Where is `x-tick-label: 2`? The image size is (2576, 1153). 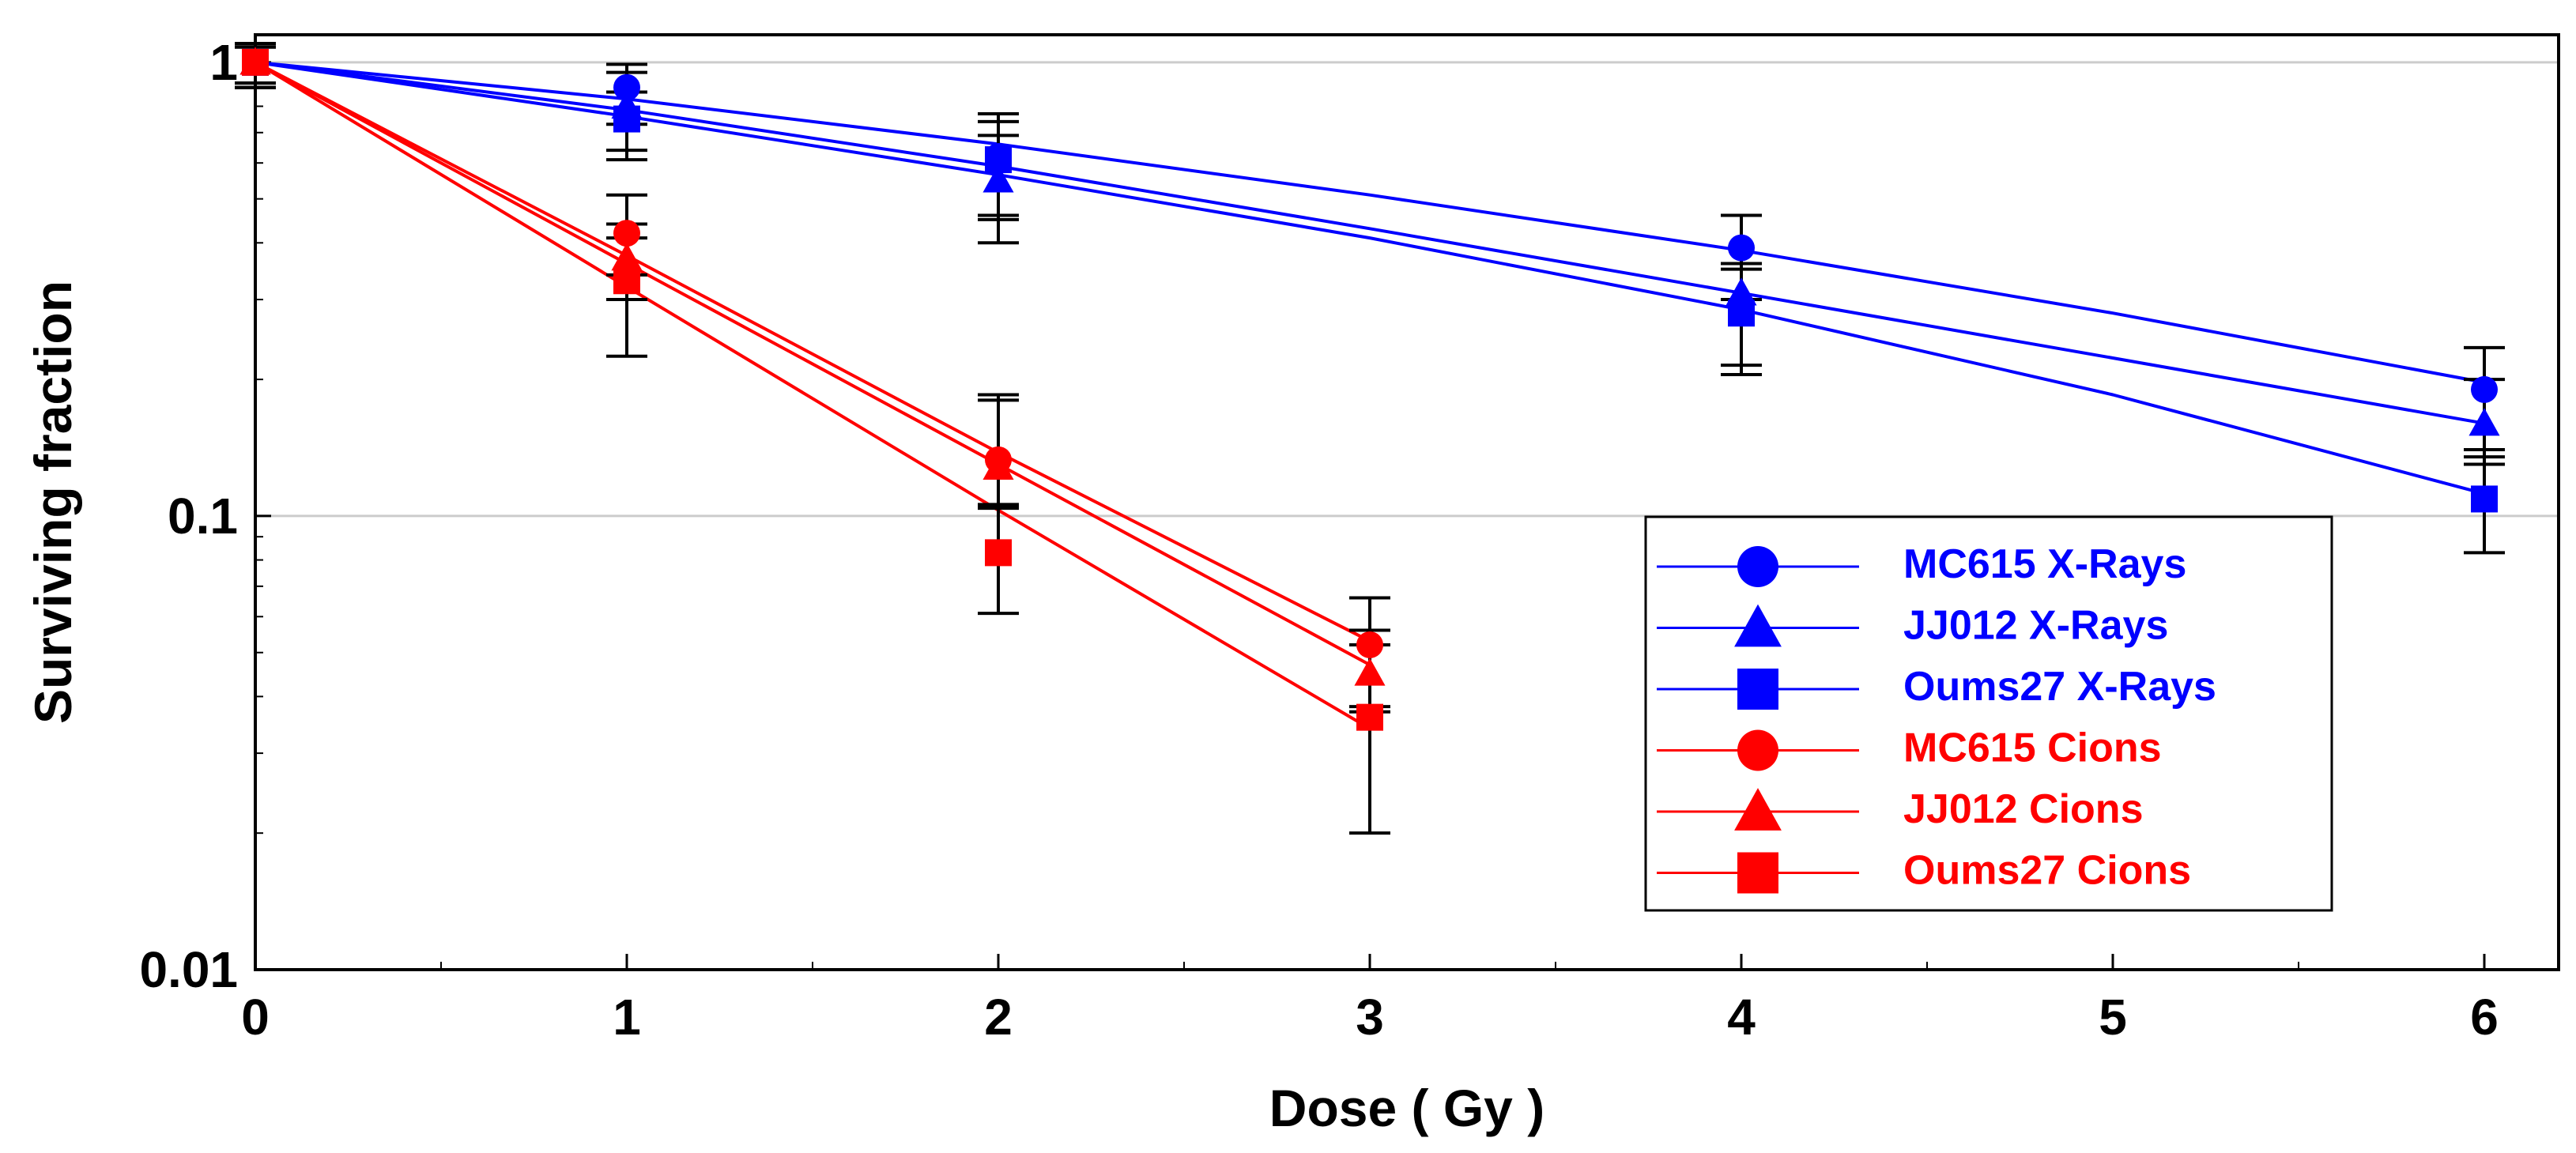 x-tick-label: 2 is located at coordinates (998, 1017).